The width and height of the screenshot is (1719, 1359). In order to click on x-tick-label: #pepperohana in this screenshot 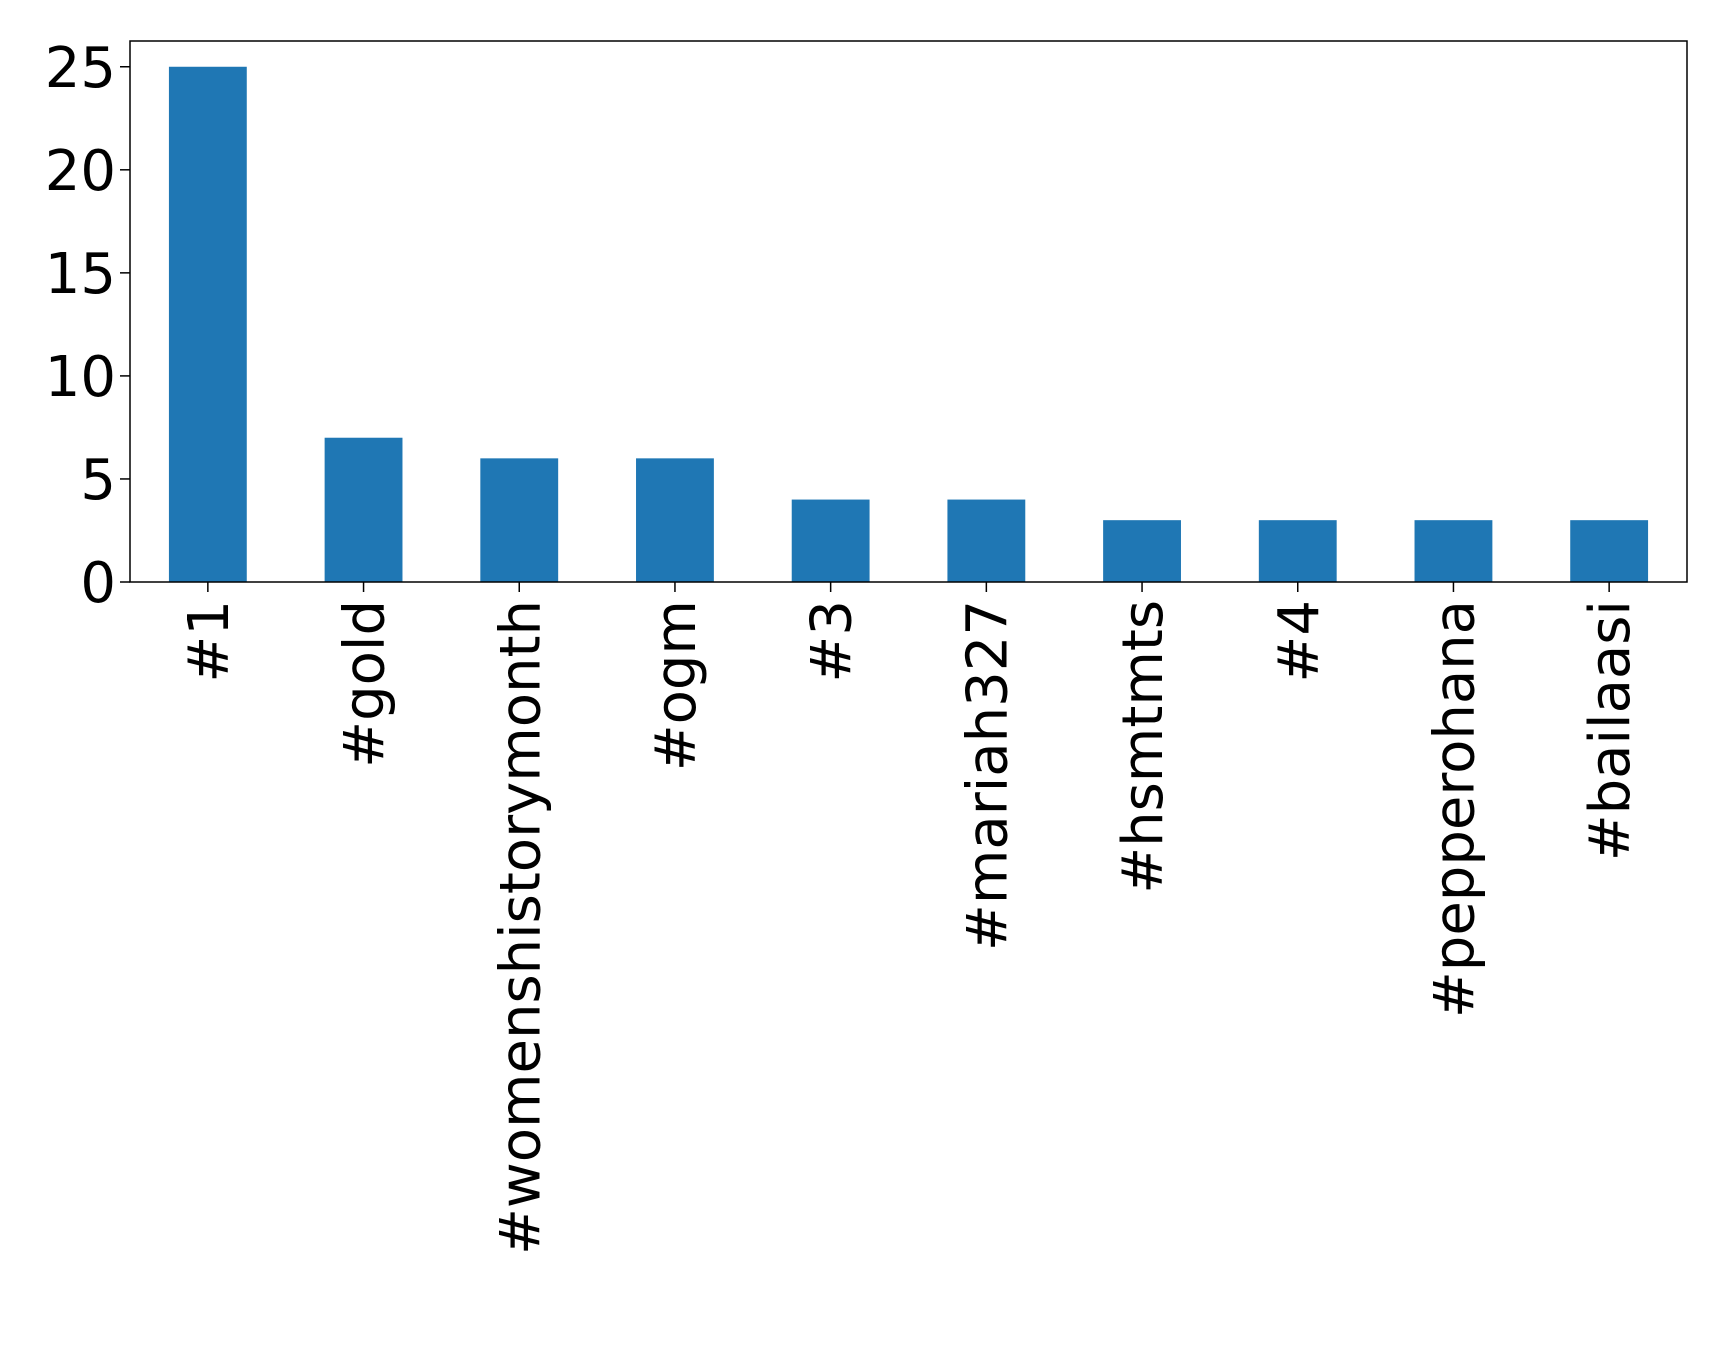, I will do `click(1454, 809)`.